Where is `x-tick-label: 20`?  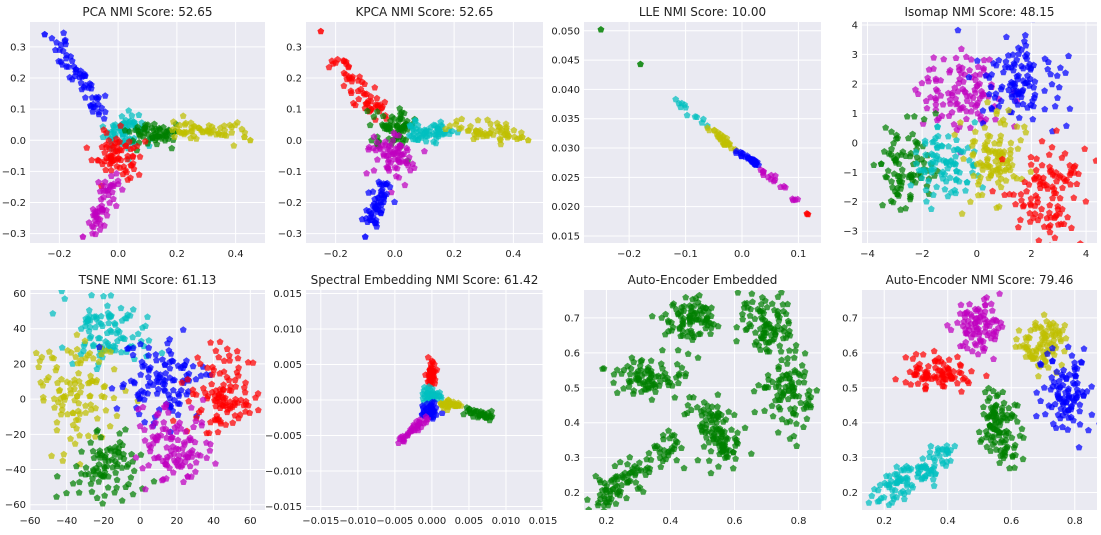 x-tick-label: 20 is located at coordinates (177, 521).